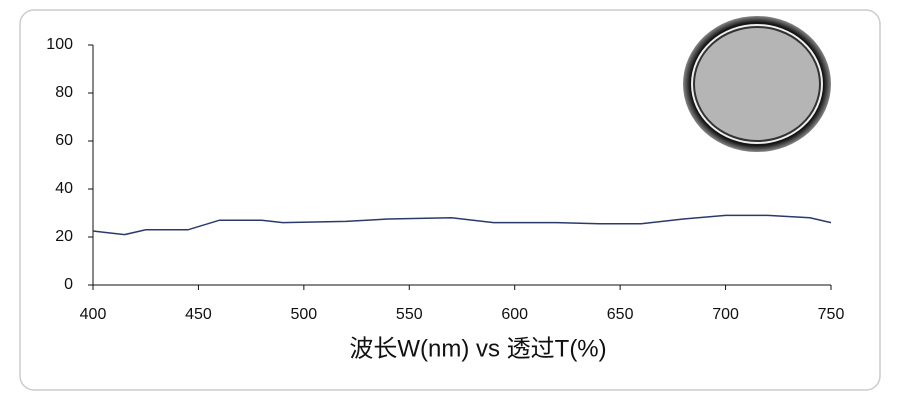 The height and width of the screenshot is (400, 900). What do you see at coordinates (93, 314) in the screenshot?
I see `x-tick-label: 400` at bounding box center [93, 314].